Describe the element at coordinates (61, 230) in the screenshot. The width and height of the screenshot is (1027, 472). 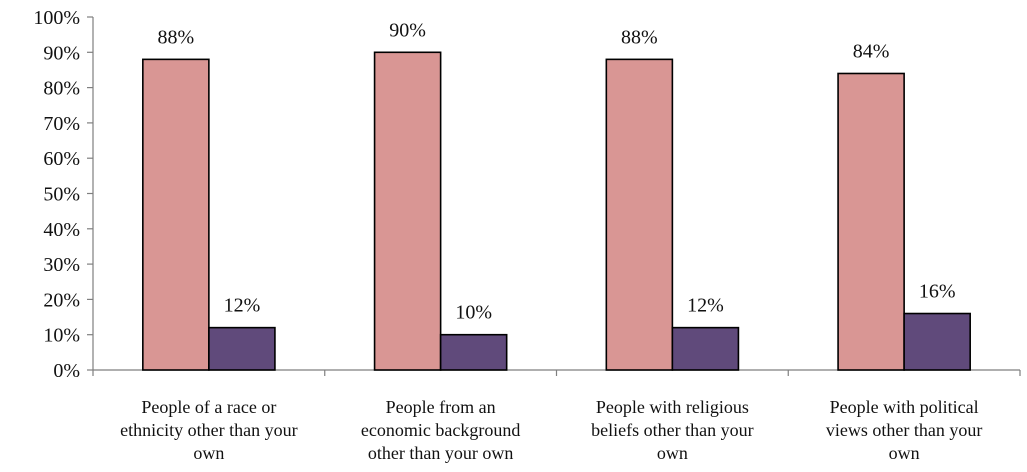
I see `y-tick-label: 40%` at that location.